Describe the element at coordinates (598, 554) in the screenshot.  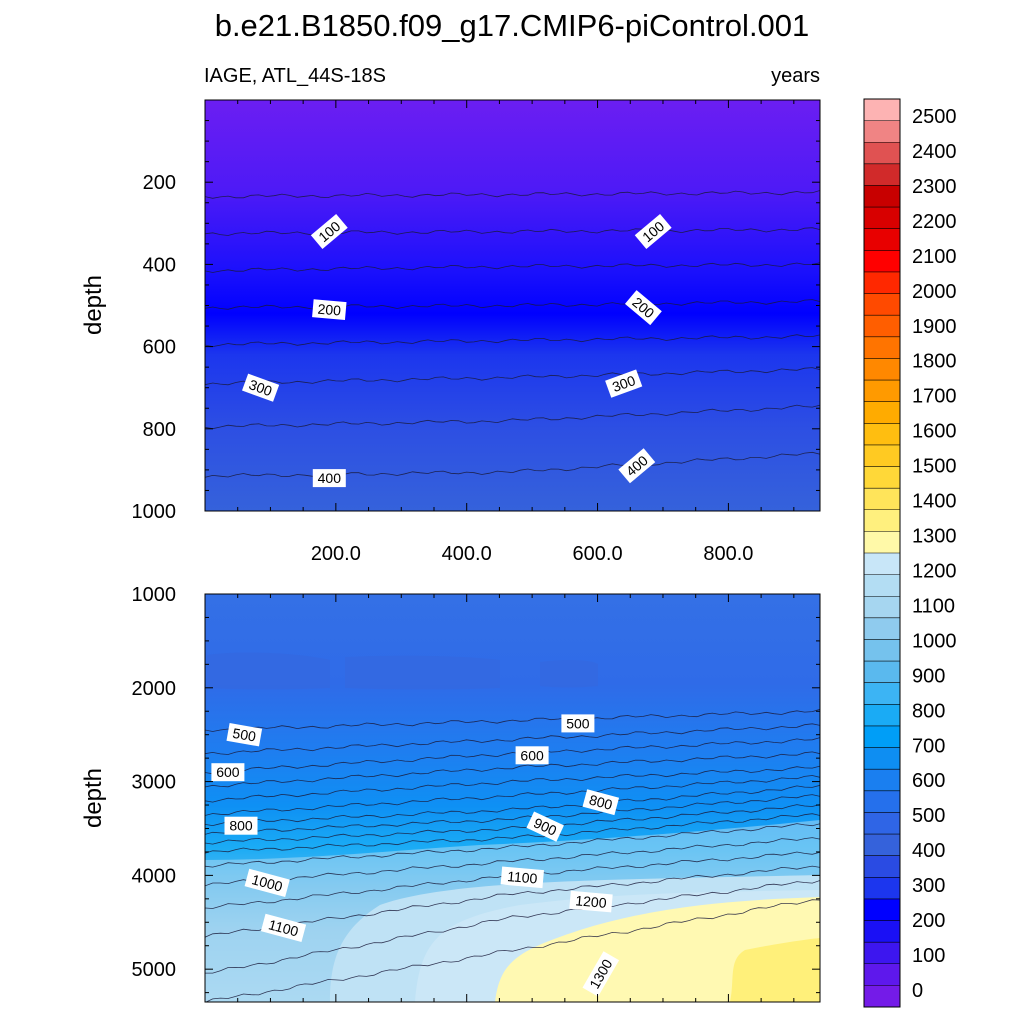
I see `x-tick-label: 600.0` at that location.